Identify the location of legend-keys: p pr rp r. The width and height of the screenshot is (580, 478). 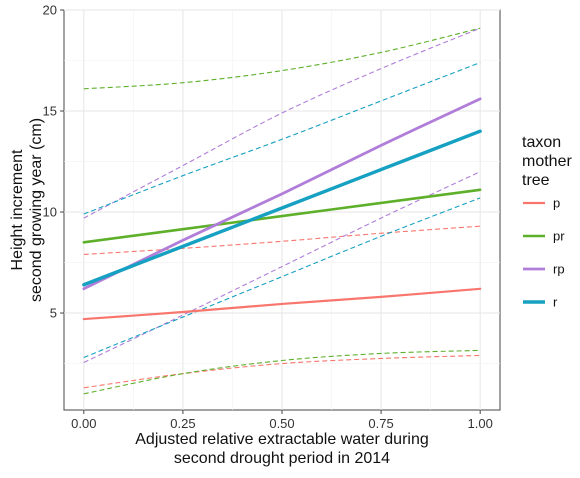
(542, 252).